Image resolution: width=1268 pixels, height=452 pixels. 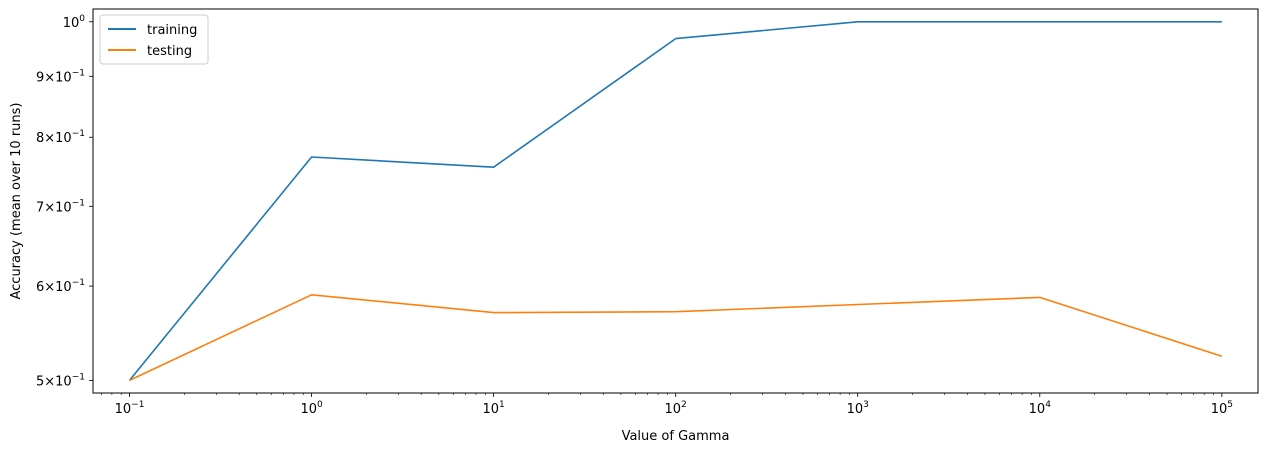 I want to click on x-tick-label: 10², so click(x=676, y=408).